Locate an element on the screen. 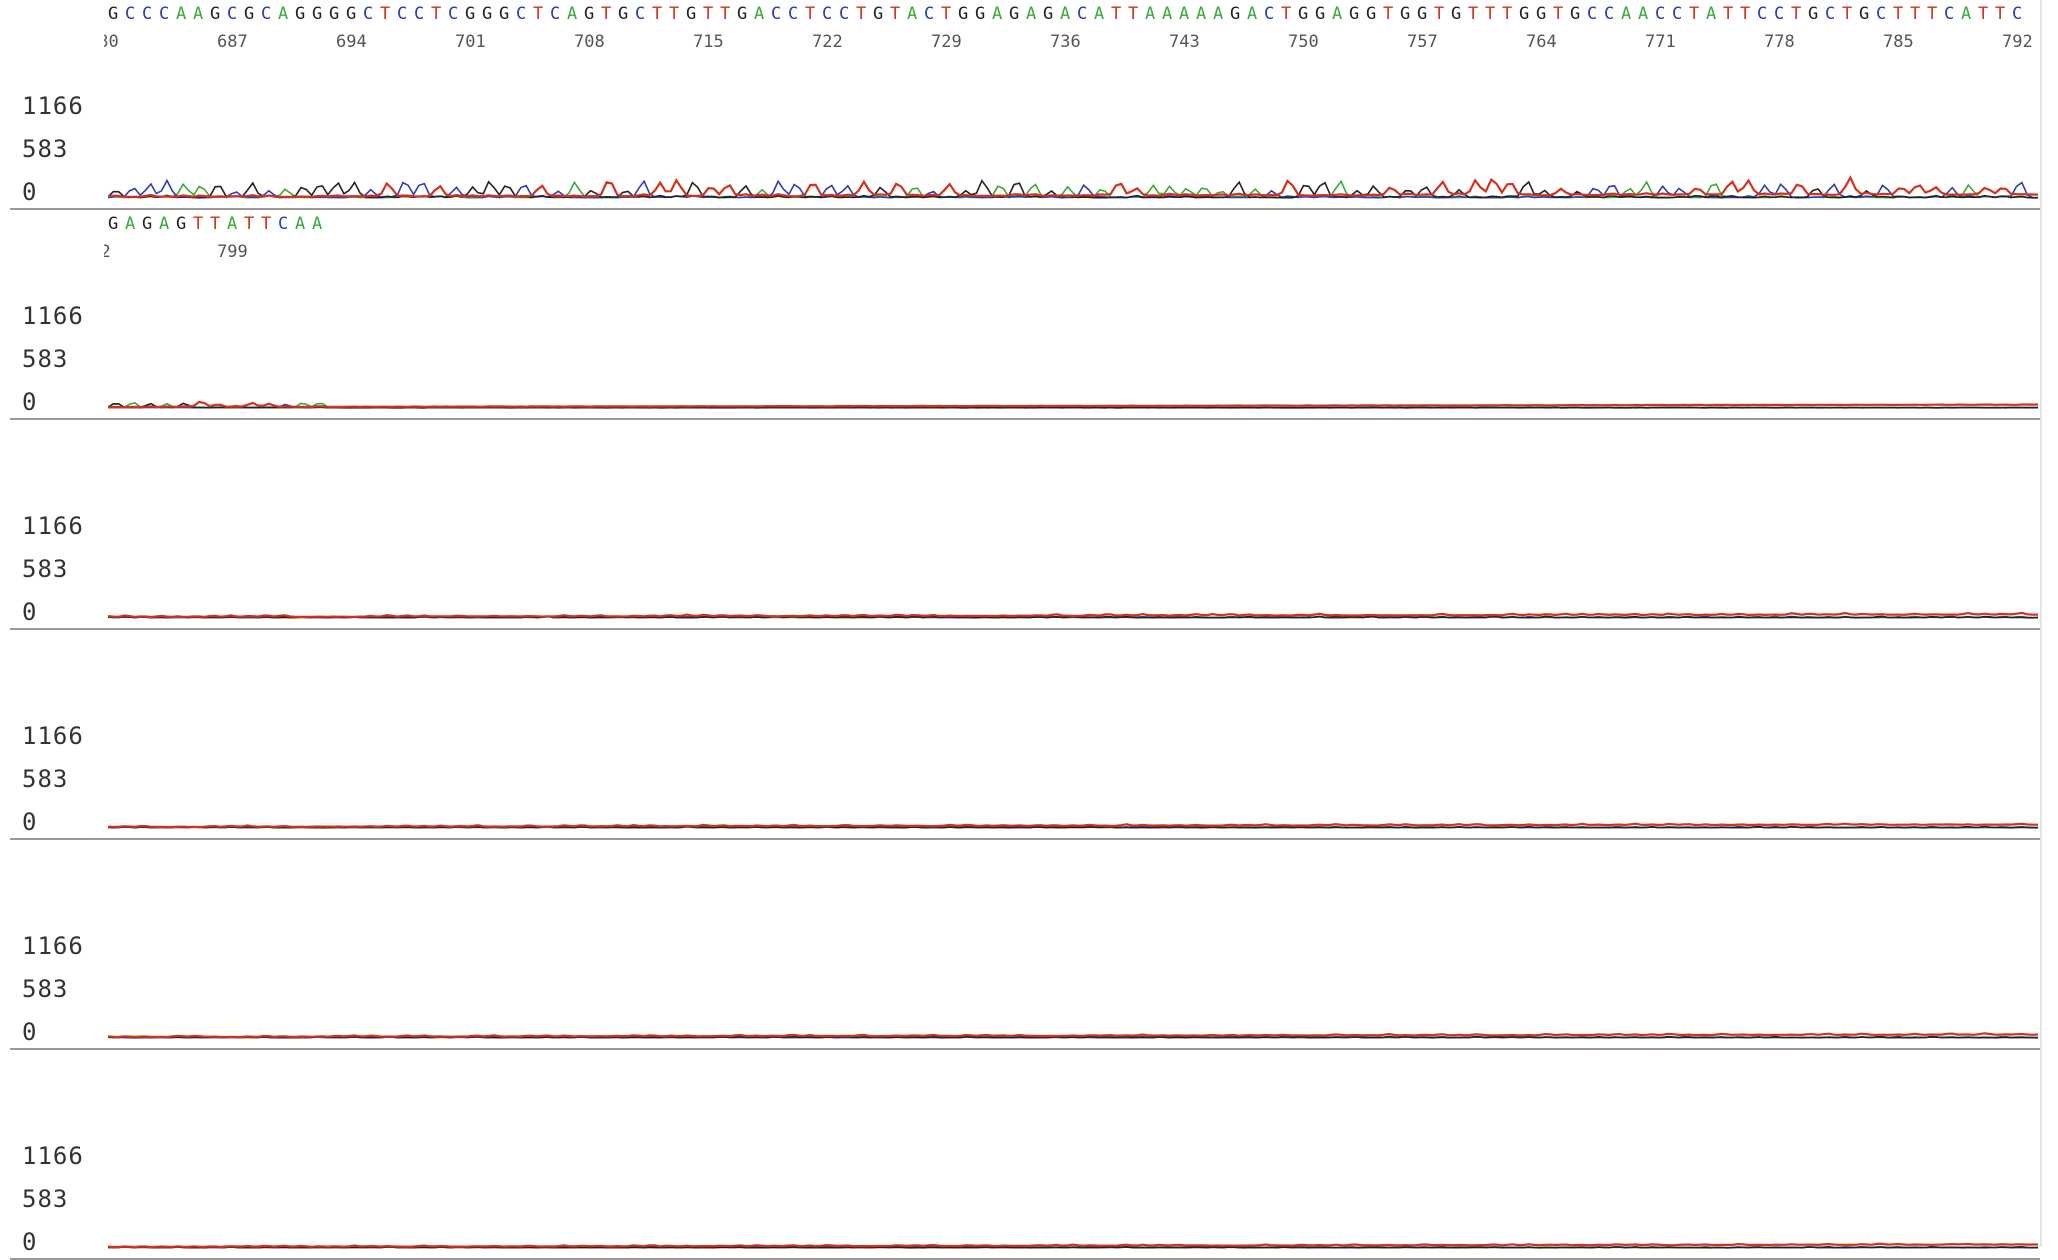 The width and height of the screenshot is (2058, 1260). position-label: 750 is located at coordinates (1303, 42).